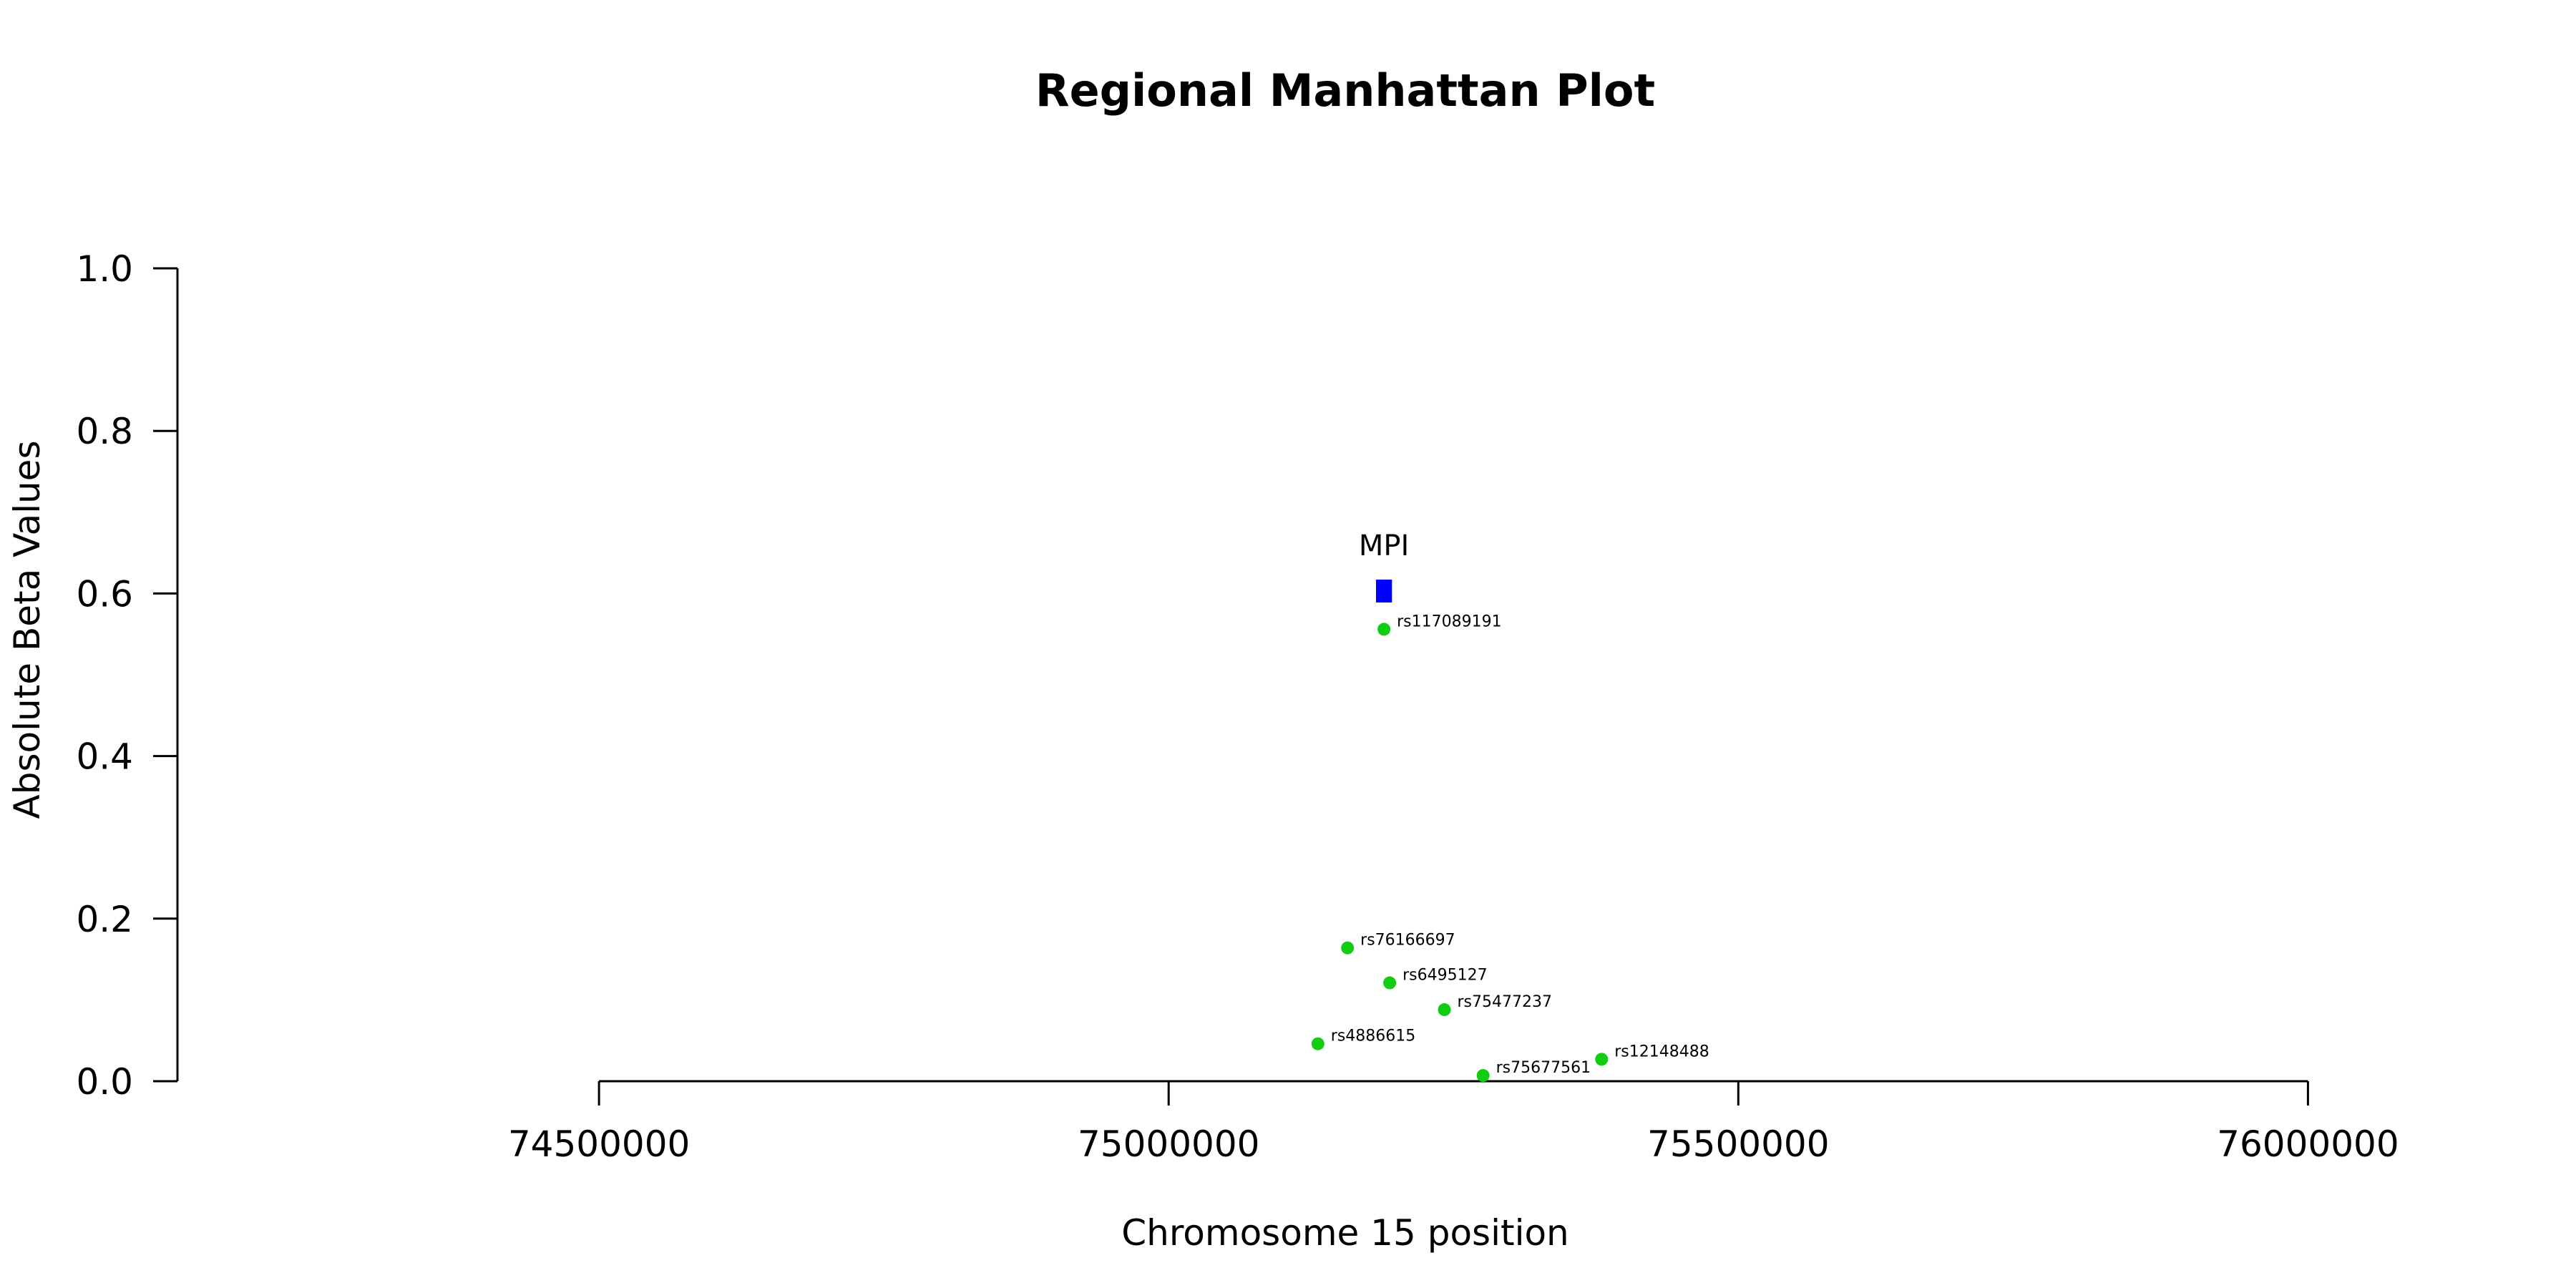  I want to click on snp-label: rs75477237, so click(1505, 1002).